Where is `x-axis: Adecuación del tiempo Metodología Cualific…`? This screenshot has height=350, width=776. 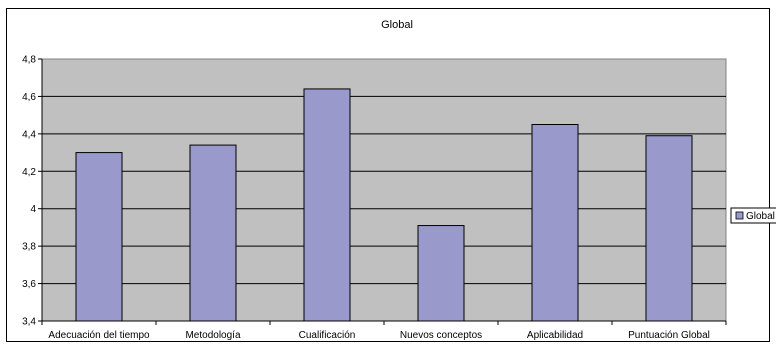 x-axis: Adecuación del tiempo Metodología Cualific… is located at coordinates (384, 330).